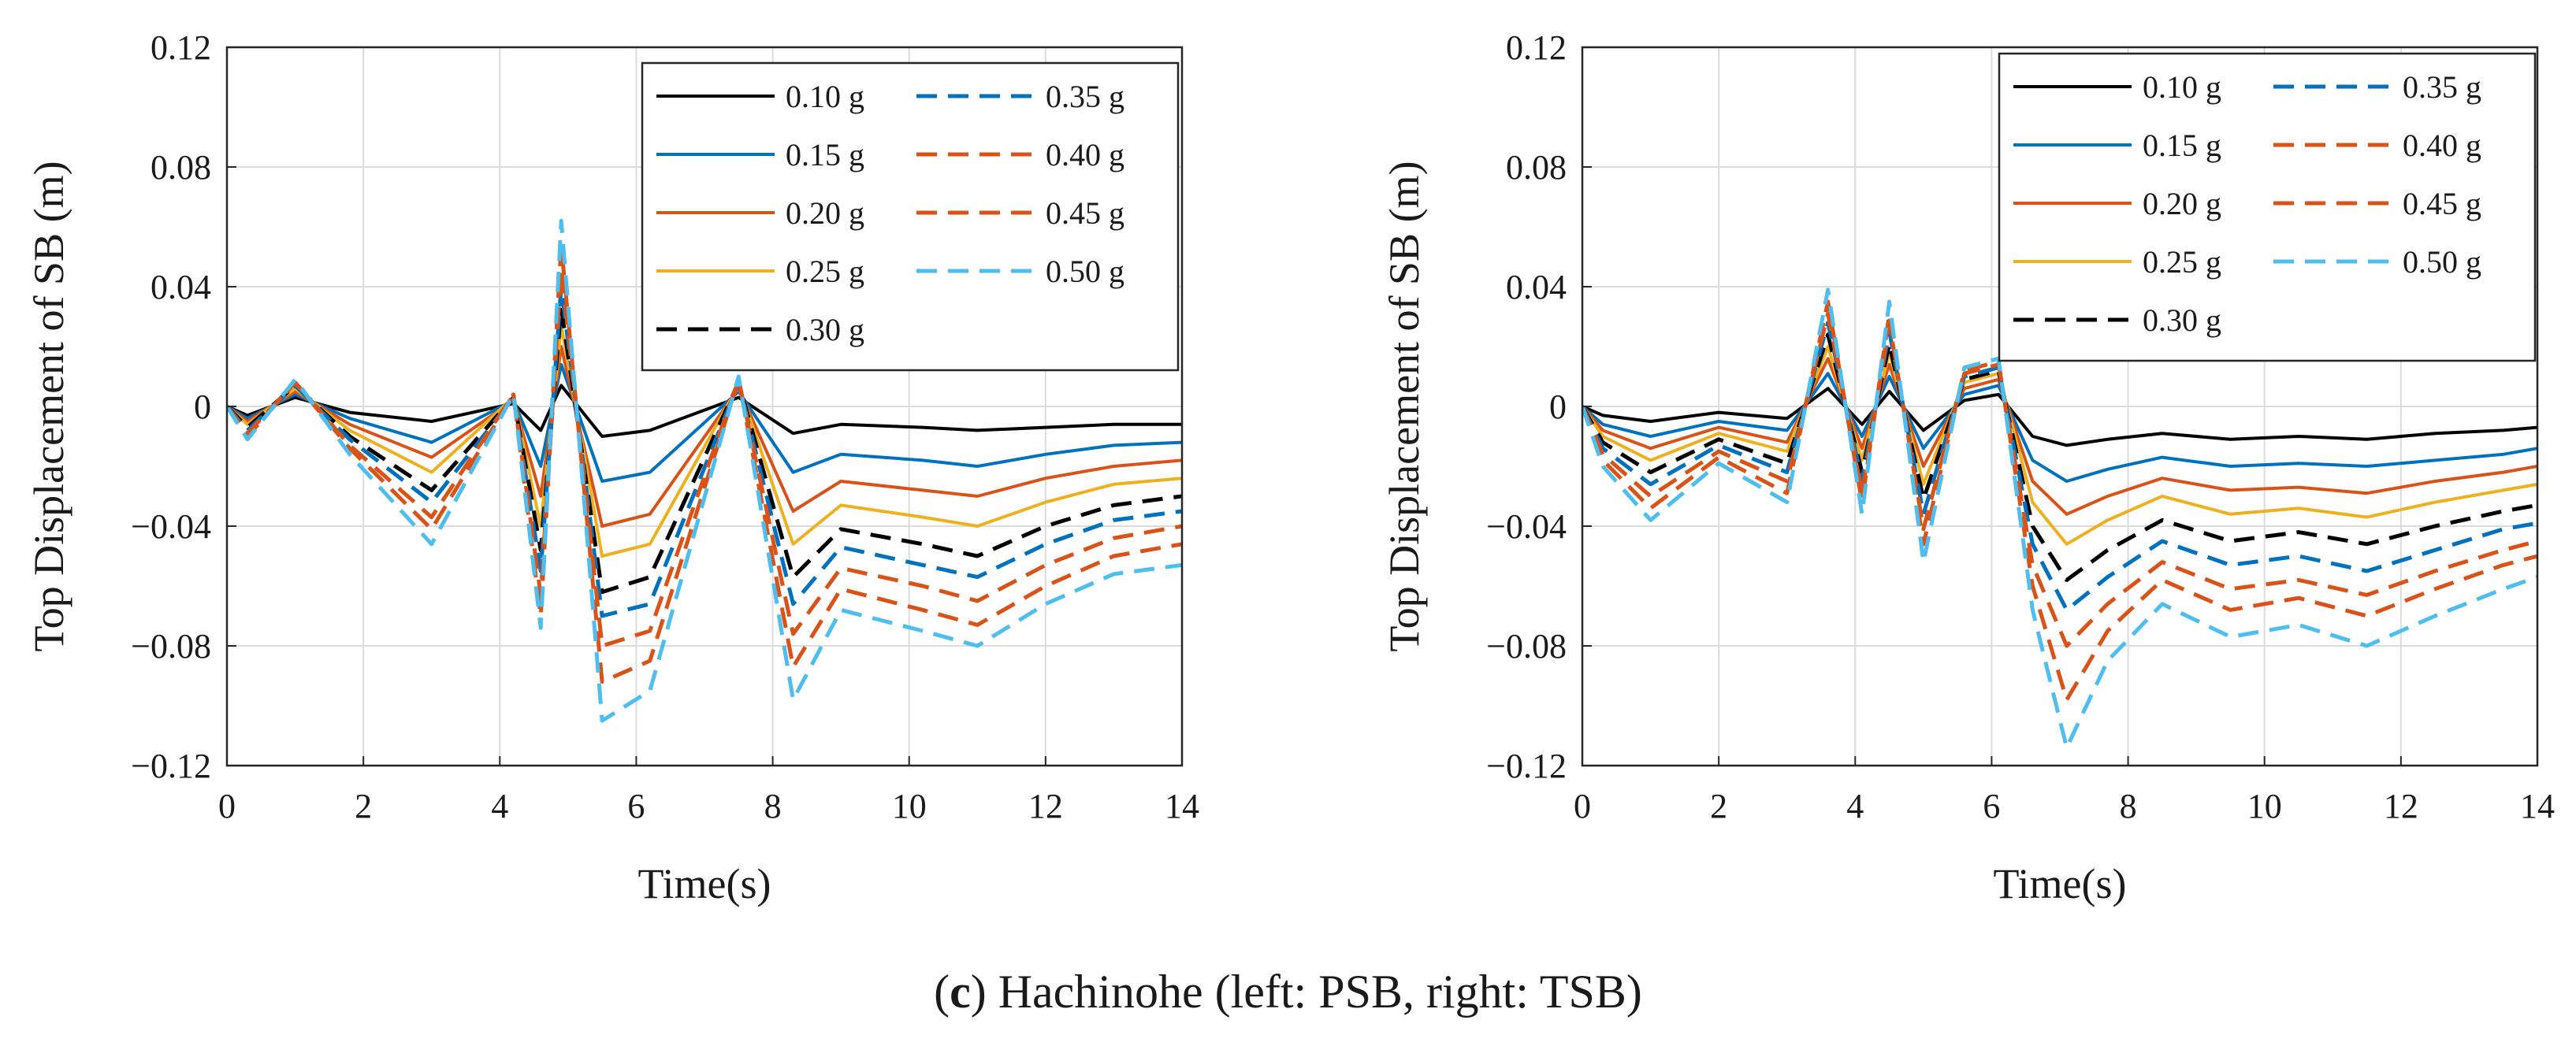 The height and width of the screenshot is (1046, 2576). Describe the element at coordinates (960, 992) in the screenshot. I see `caption-letter: c` at that location.